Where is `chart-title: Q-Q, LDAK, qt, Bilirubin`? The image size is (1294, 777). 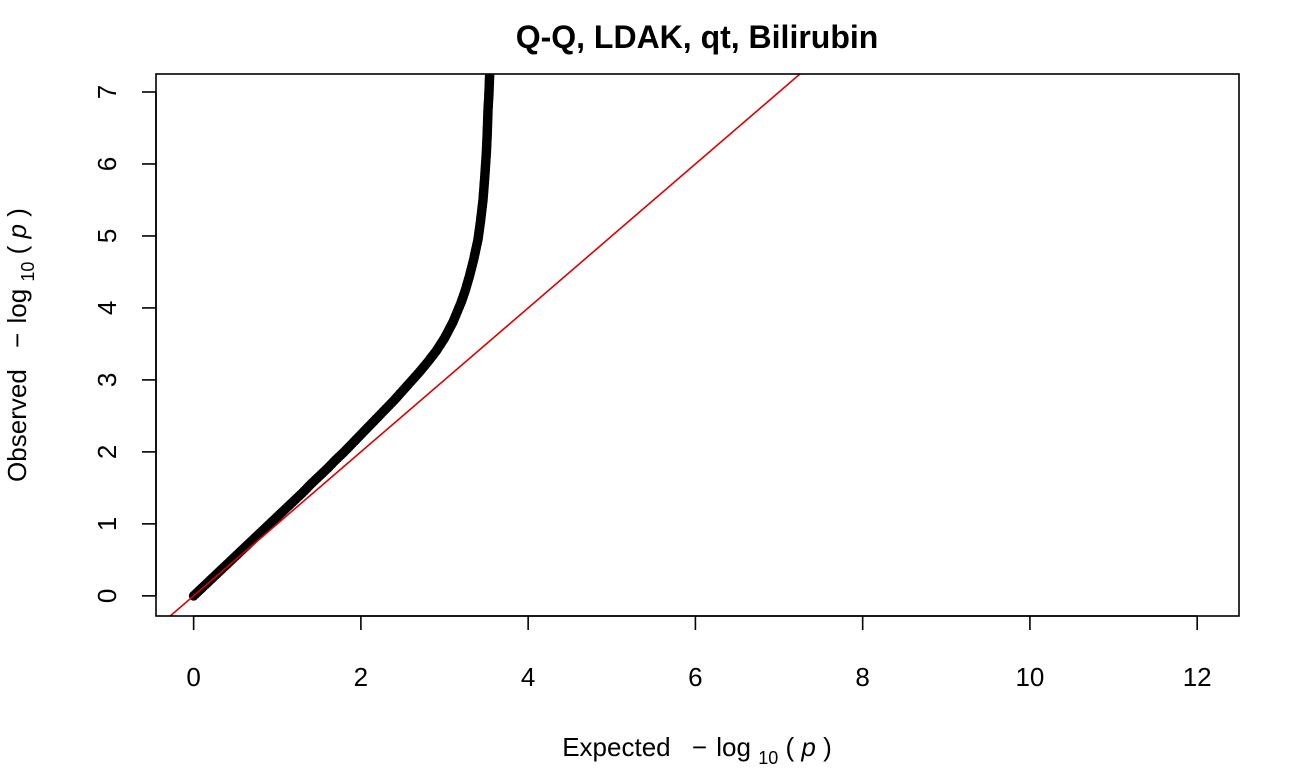 chart-title: Q-Q, LDAK, qt, Bilirubin is located at coordinates (697, 37).